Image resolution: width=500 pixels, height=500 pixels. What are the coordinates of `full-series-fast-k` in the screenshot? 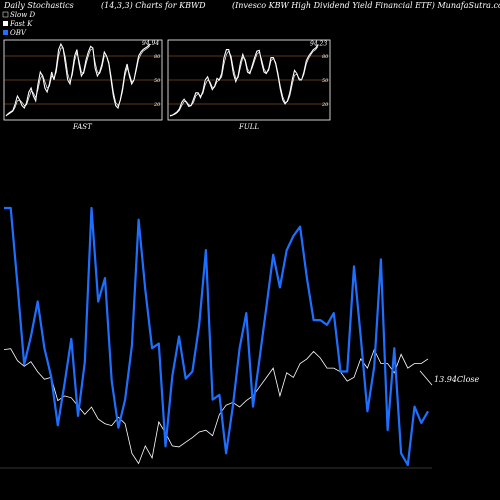 It's located at (244, 80).